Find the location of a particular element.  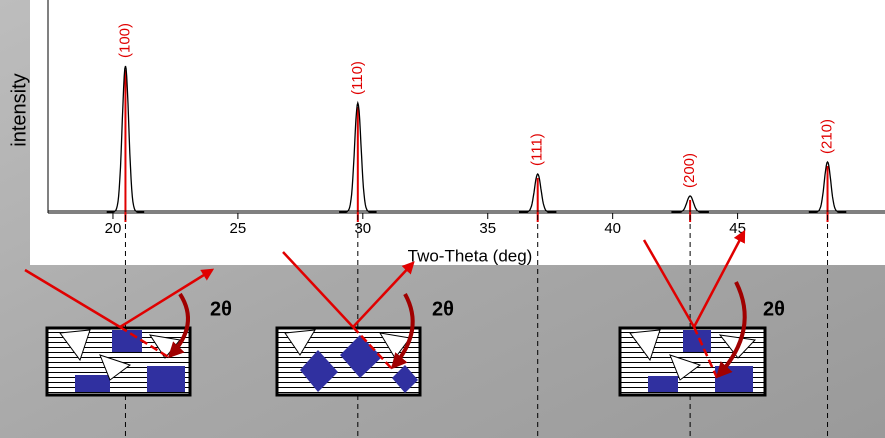

x-tick-label: 40 is located at coordinates (612, 228).